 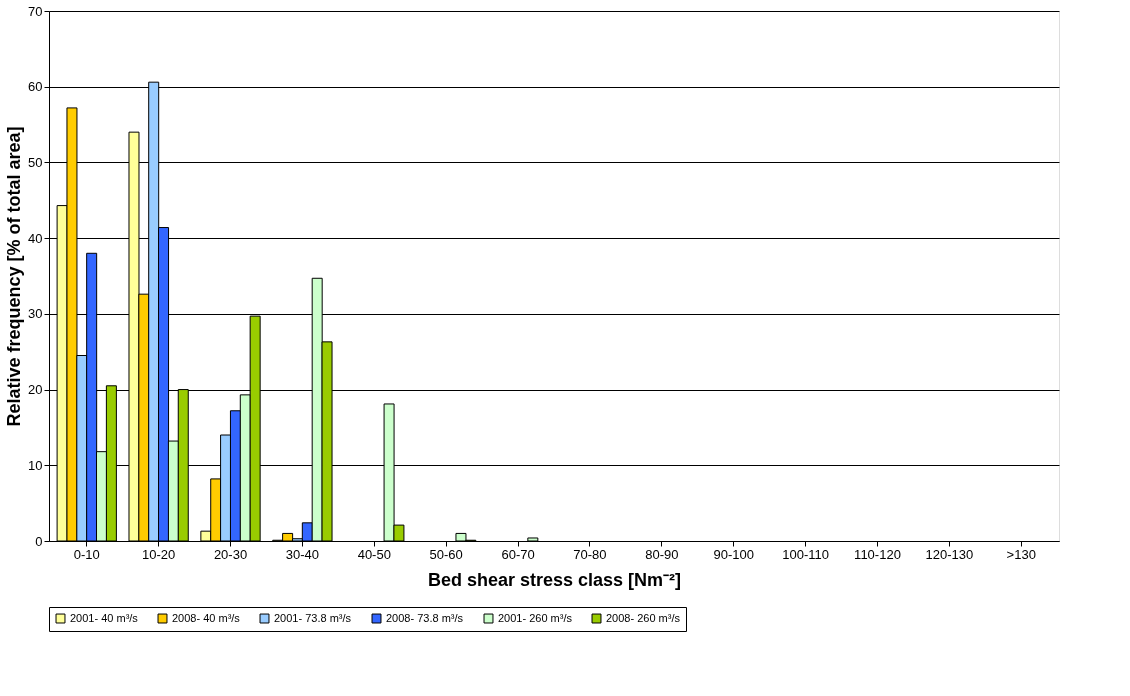 What do you see at coordinates (425, 617) in the screenshot?
I see `legend-label: 2008- 73.8 m³/s` at bounding box center [425, 617].